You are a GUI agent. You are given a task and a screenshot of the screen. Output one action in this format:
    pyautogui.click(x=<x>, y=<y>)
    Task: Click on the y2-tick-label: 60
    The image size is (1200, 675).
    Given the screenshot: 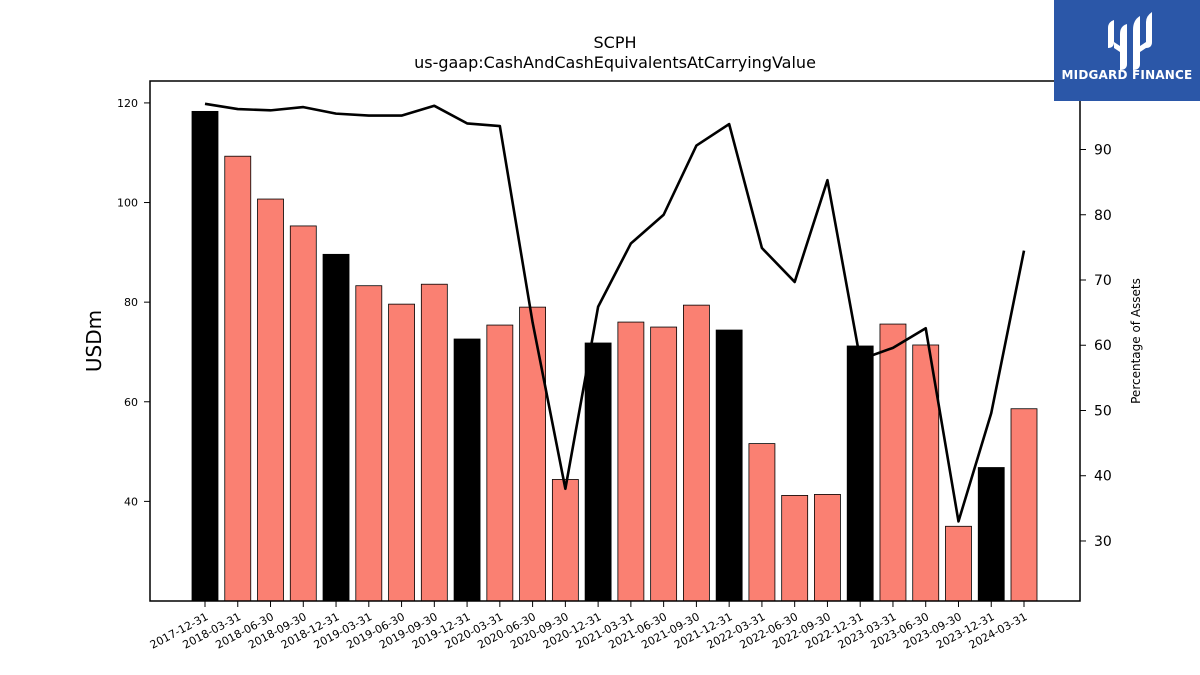 What is the action you would take?
    pyautogui.click(x=1103, y=346)
    